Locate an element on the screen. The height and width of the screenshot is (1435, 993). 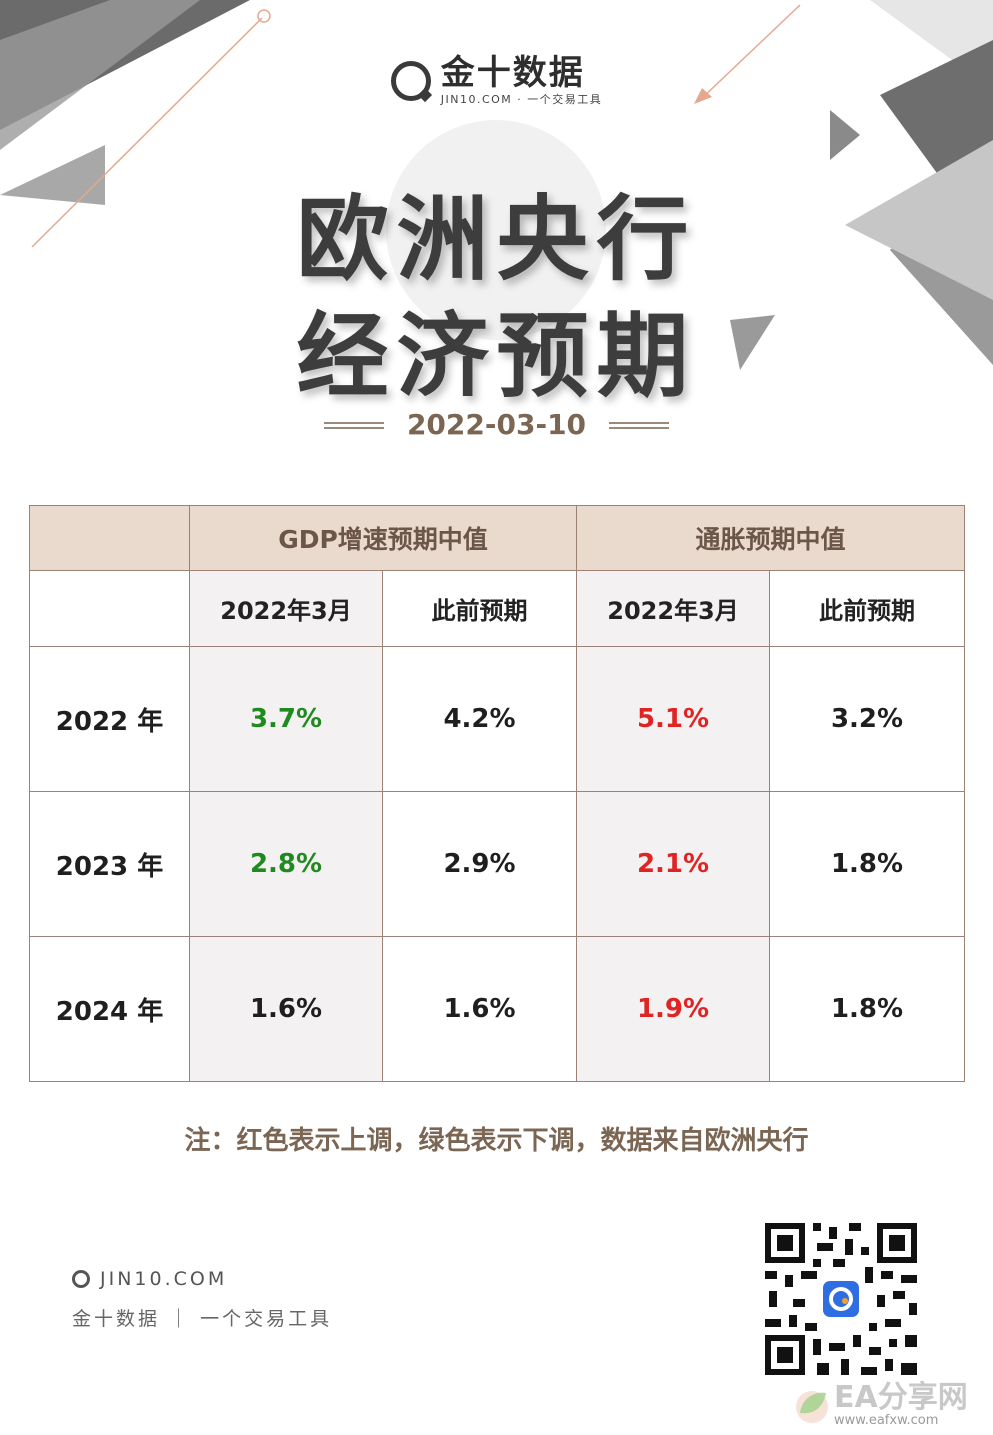
badge-name: EA分享网 is located at coordinates (901, 1397).